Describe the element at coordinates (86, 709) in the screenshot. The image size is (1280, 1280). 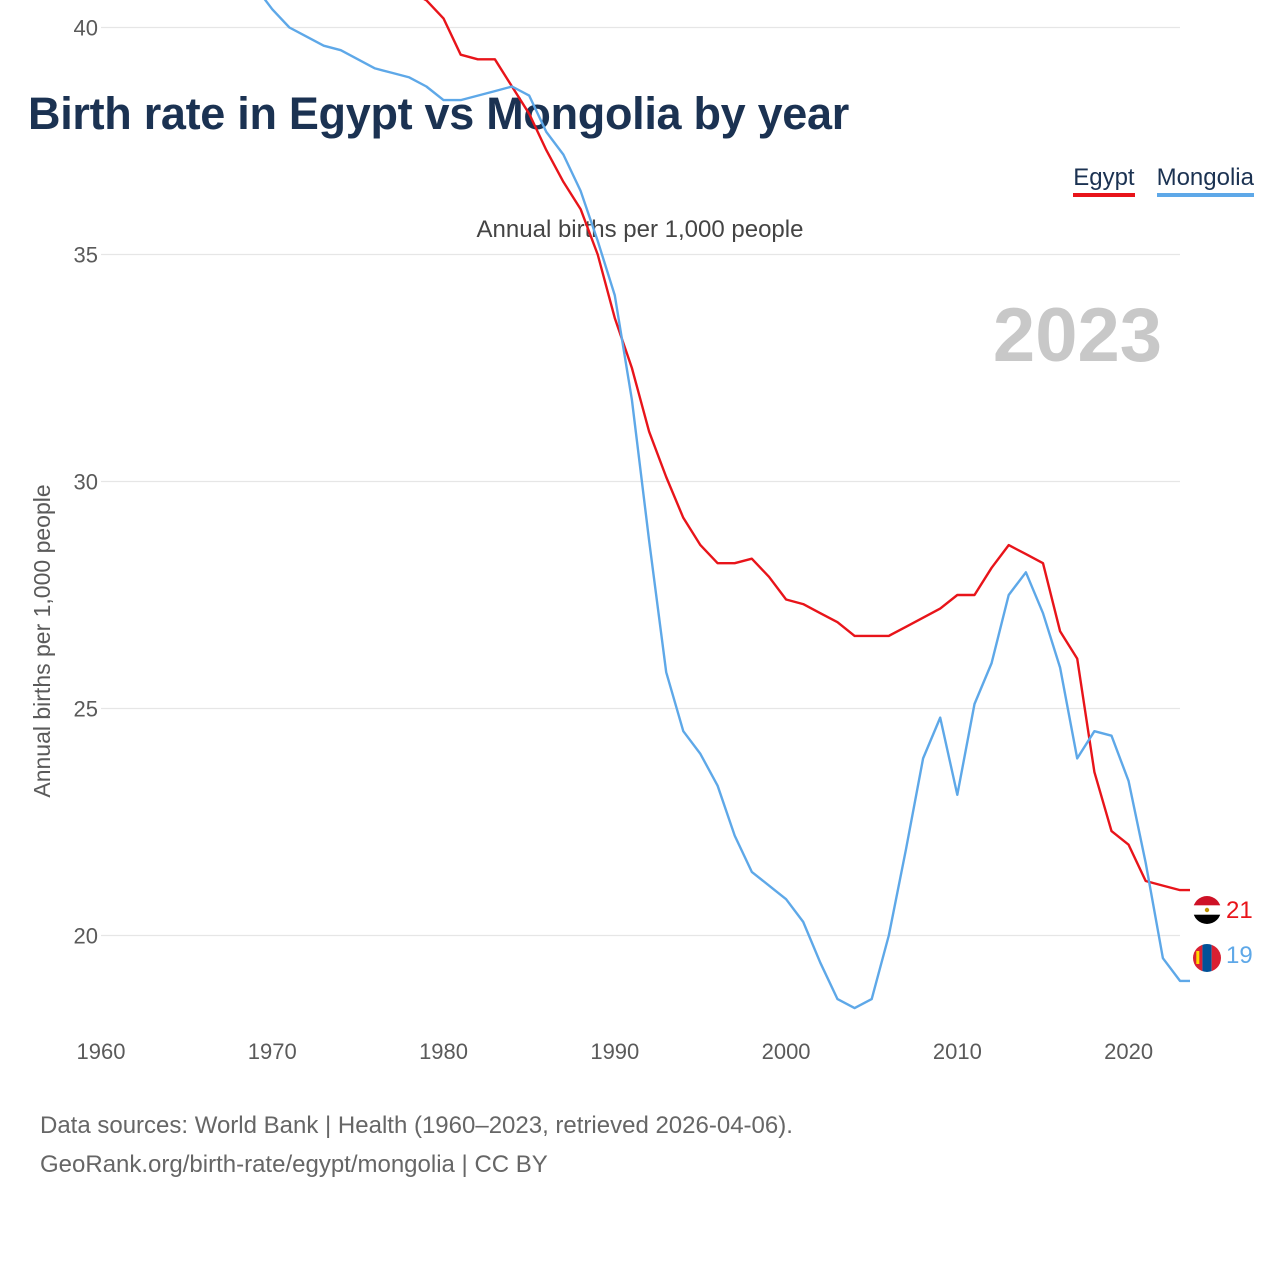
I see `y-tick-label: 25` at that location.